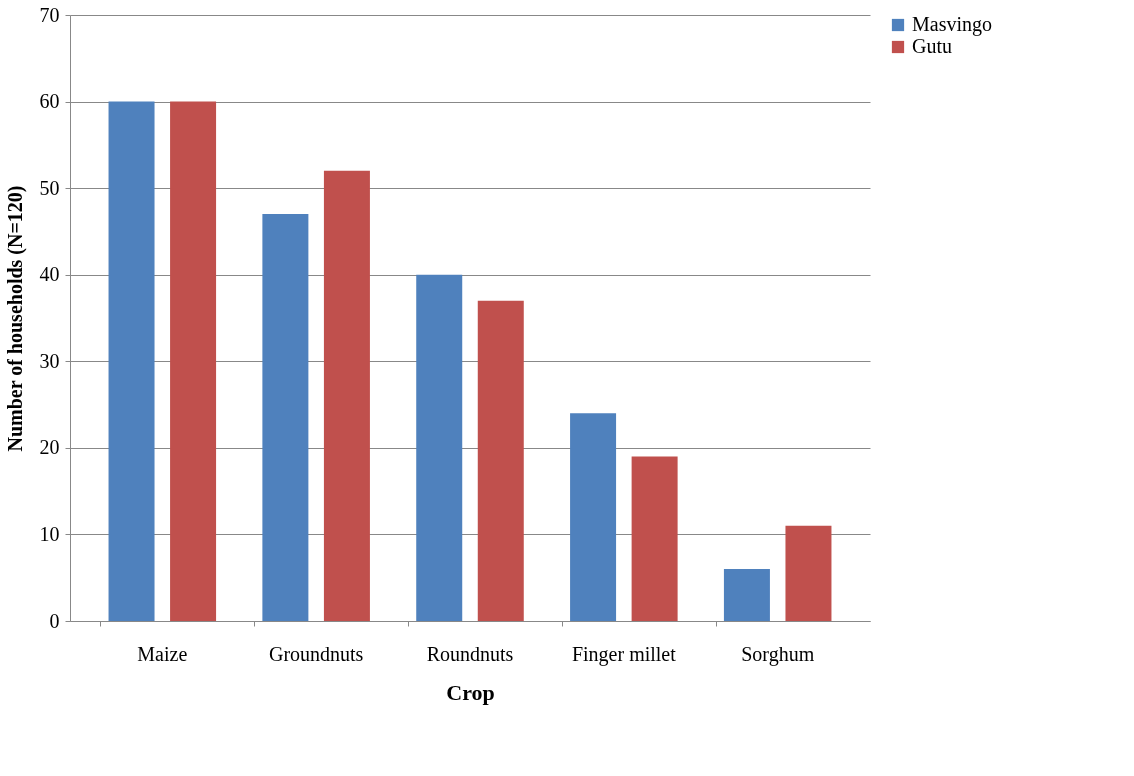 The height and width of the screenshot is (776, 1134). I want to click on legend-label: Masvingo, so click(952, 24).